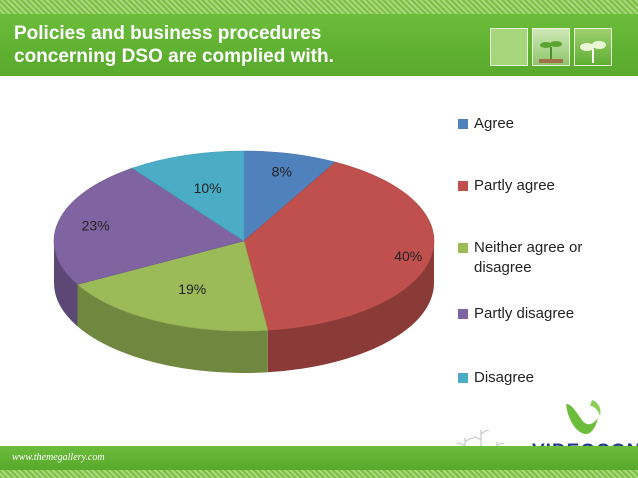 The width and height of the screenshot is (638, 478). Describe the element at coordinates (282, 171) in the screenshot. I see `data-label-0: 8%` at that location.